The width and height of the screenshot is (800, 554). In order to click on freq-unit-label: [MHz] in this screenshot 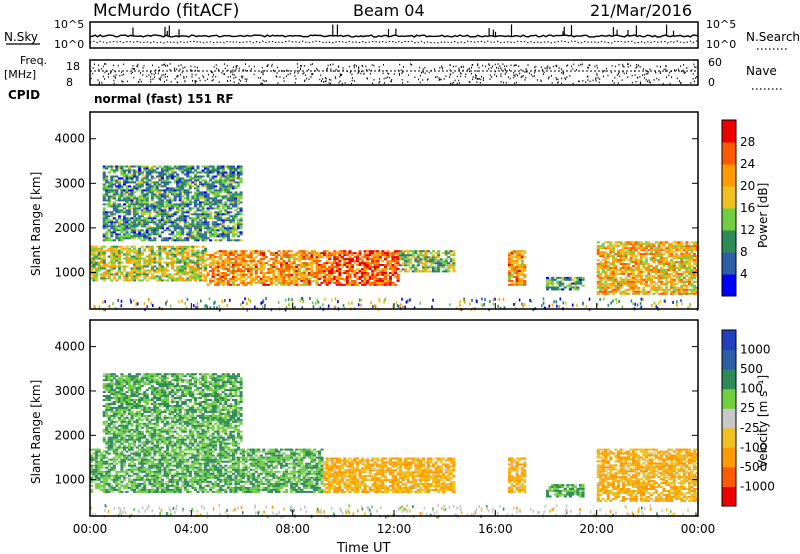, I will do `click(20, 74)`.